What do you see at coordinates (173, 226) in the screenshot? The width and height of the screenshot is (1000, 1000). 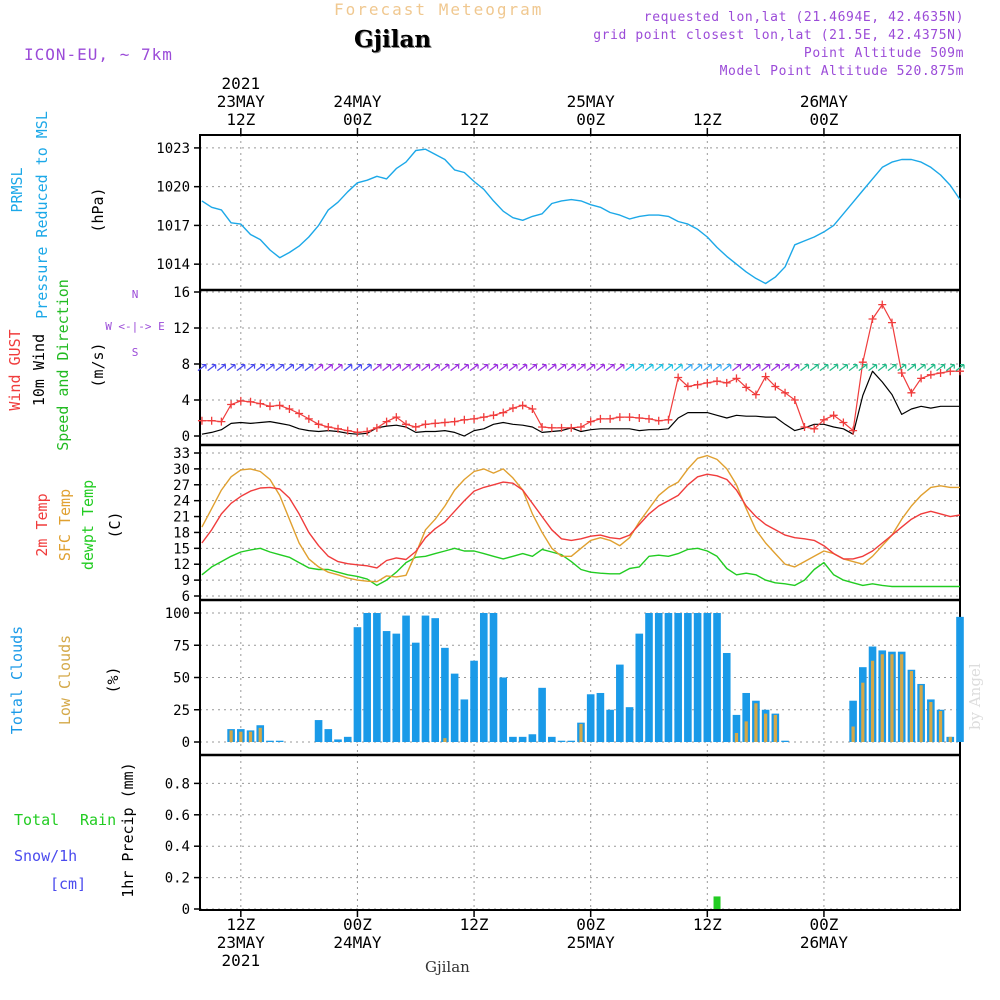 I see `y-tick-label: 1017` at bounding box center [173, 226].